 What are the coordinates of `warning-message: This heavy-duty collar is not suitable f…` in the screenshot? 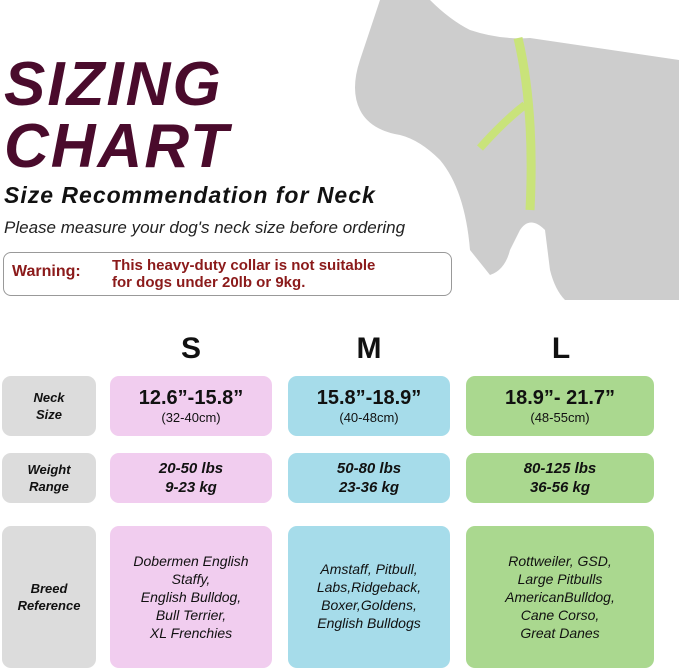 It's located at (243, 274).